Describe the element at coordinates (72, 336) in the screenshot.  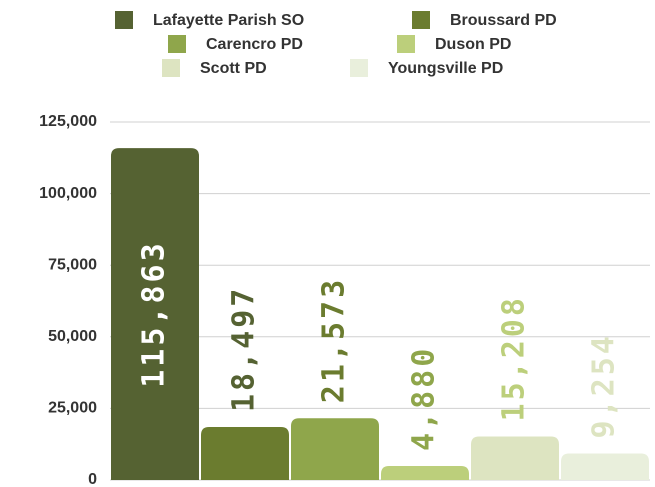
I see `y-tick-label: 50,000` at that location.